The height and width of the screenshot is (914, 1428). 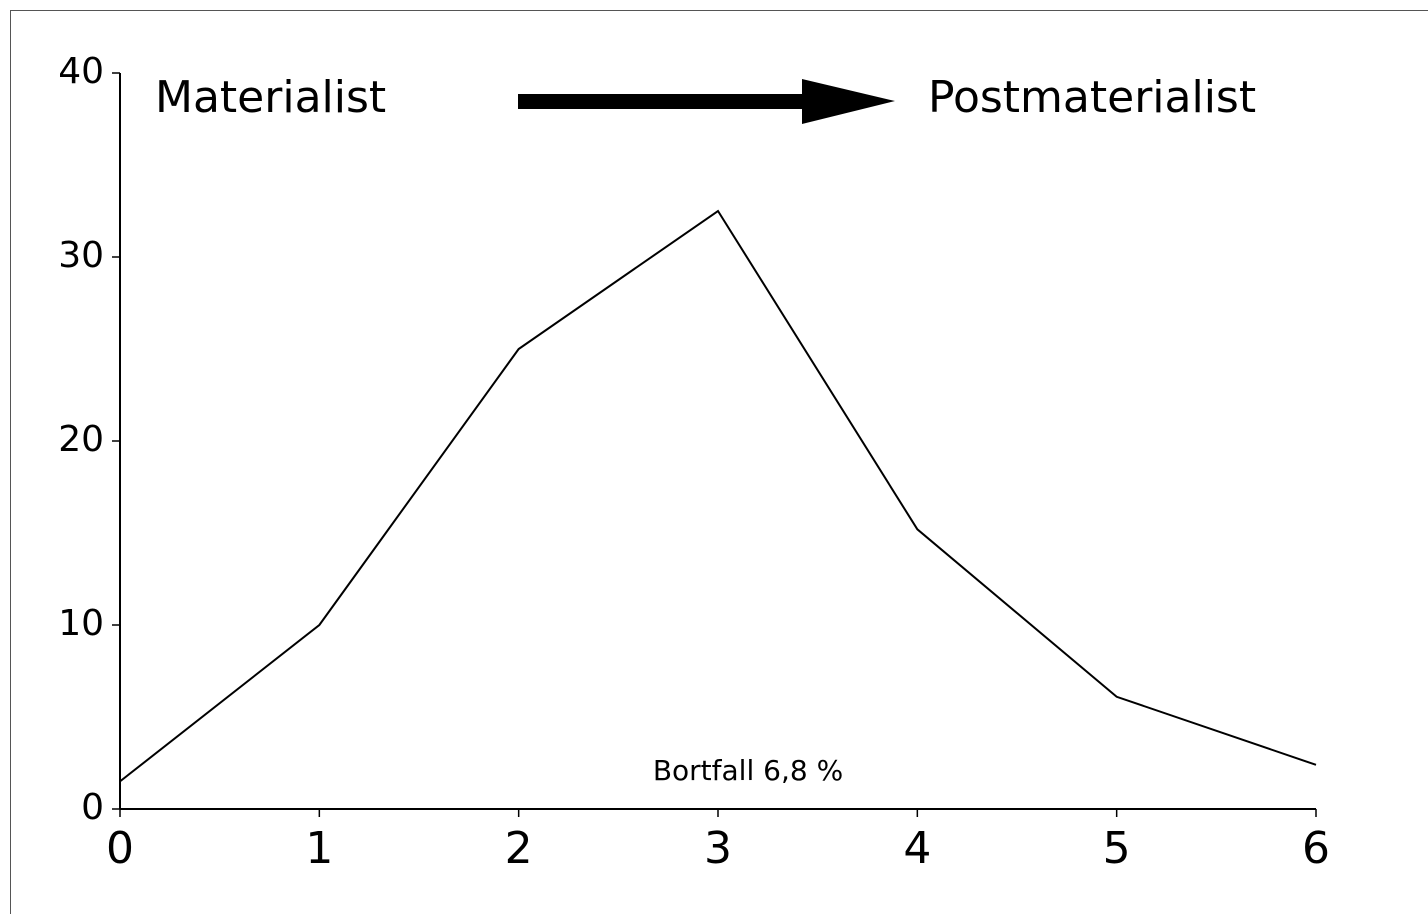 What do you see at coordinates (917, 848) in the screenshot?
I see `x-tick-label: 4` at bounding box center [917, 848].